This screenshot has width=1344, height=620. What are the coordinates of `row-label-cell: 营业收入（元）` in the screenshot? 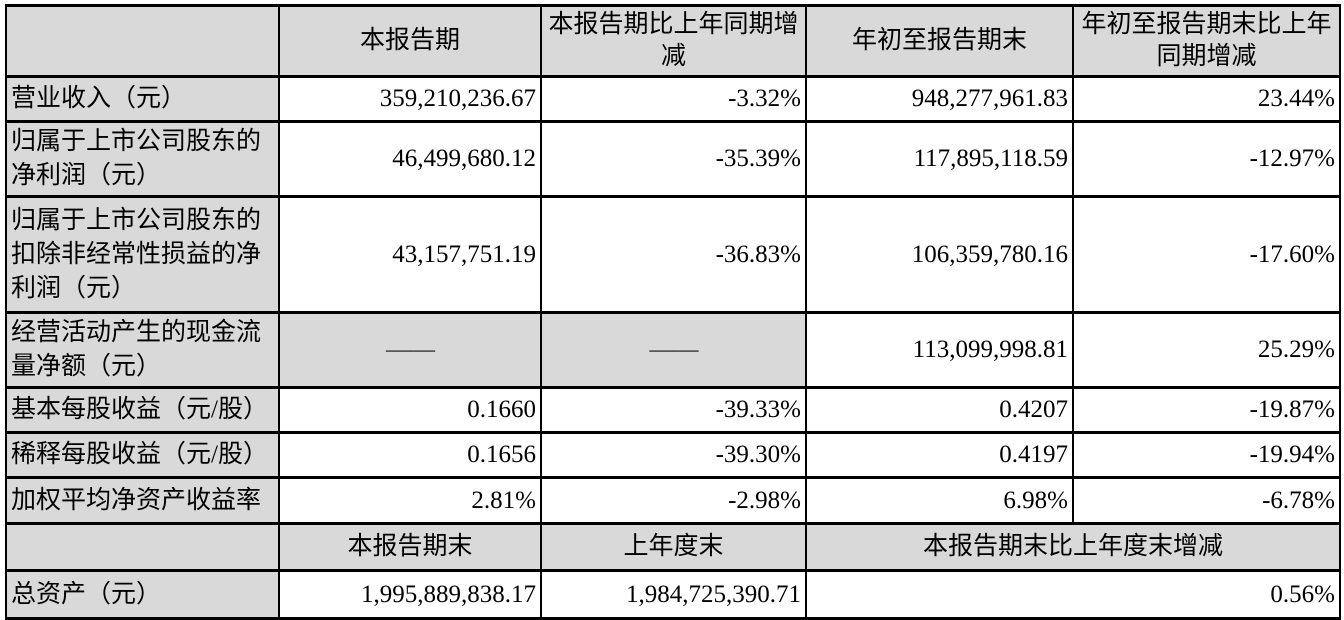 It's located at (142, 99).